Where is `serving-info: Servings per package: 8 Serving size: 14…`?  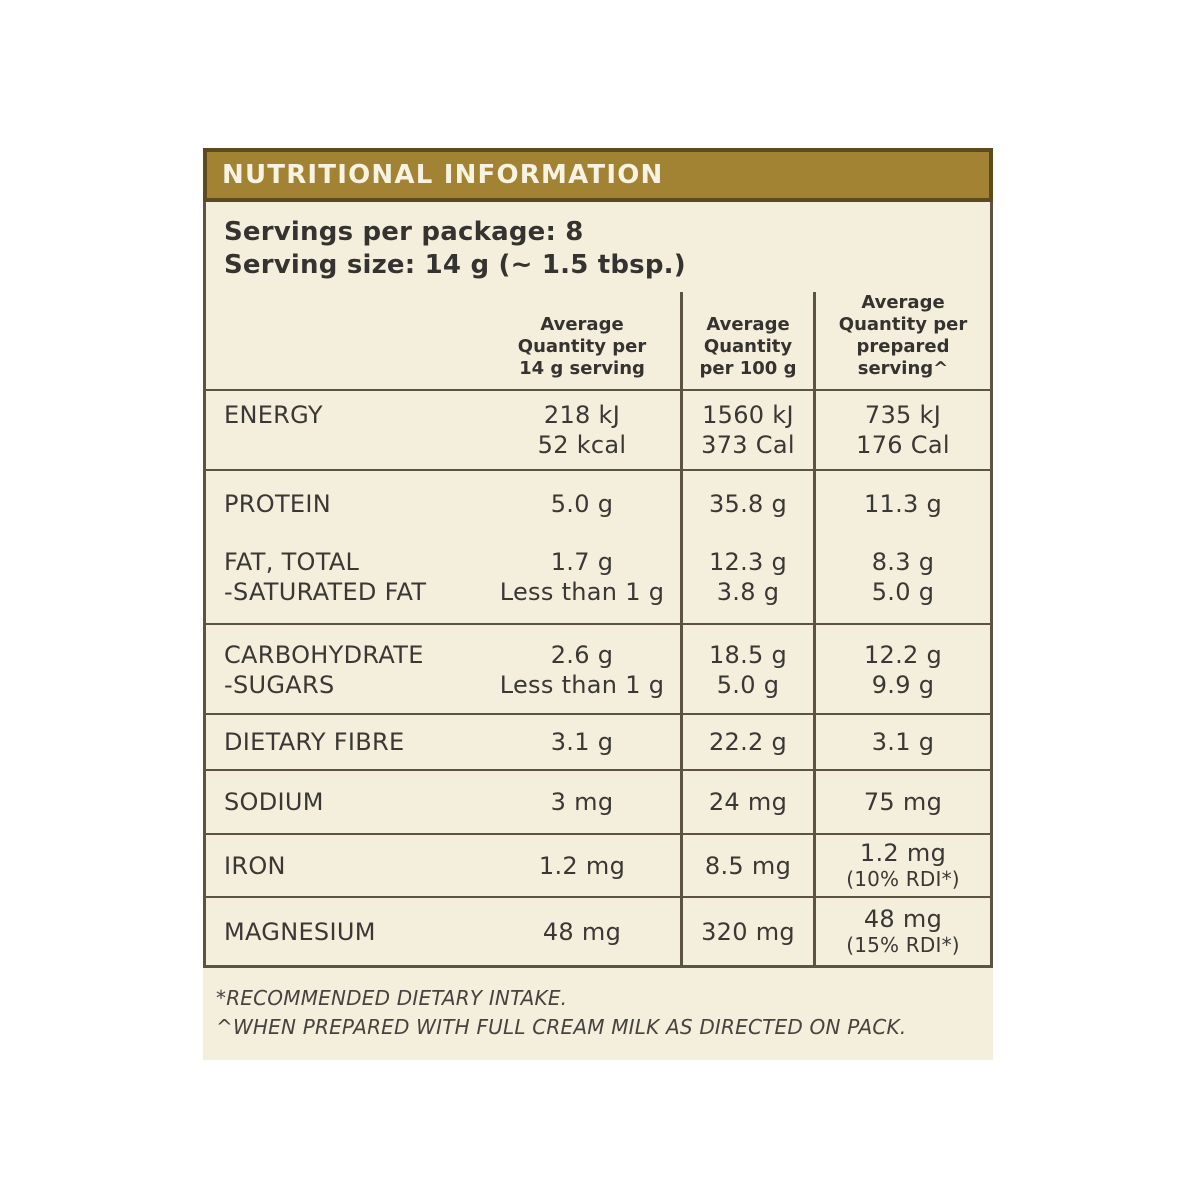 serving-info: Servings per package: 8 Serving size: 14… is located at coordinates (598, 247).